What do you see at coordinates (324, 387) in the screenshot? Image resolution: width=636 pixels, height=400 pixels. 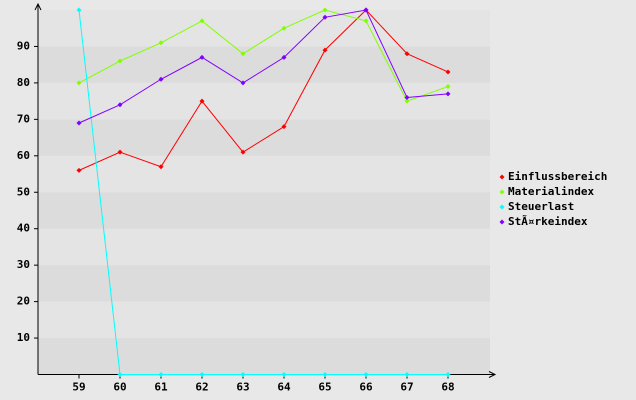 I see `x-tick-label: 65` at bounding box center [324, 387].